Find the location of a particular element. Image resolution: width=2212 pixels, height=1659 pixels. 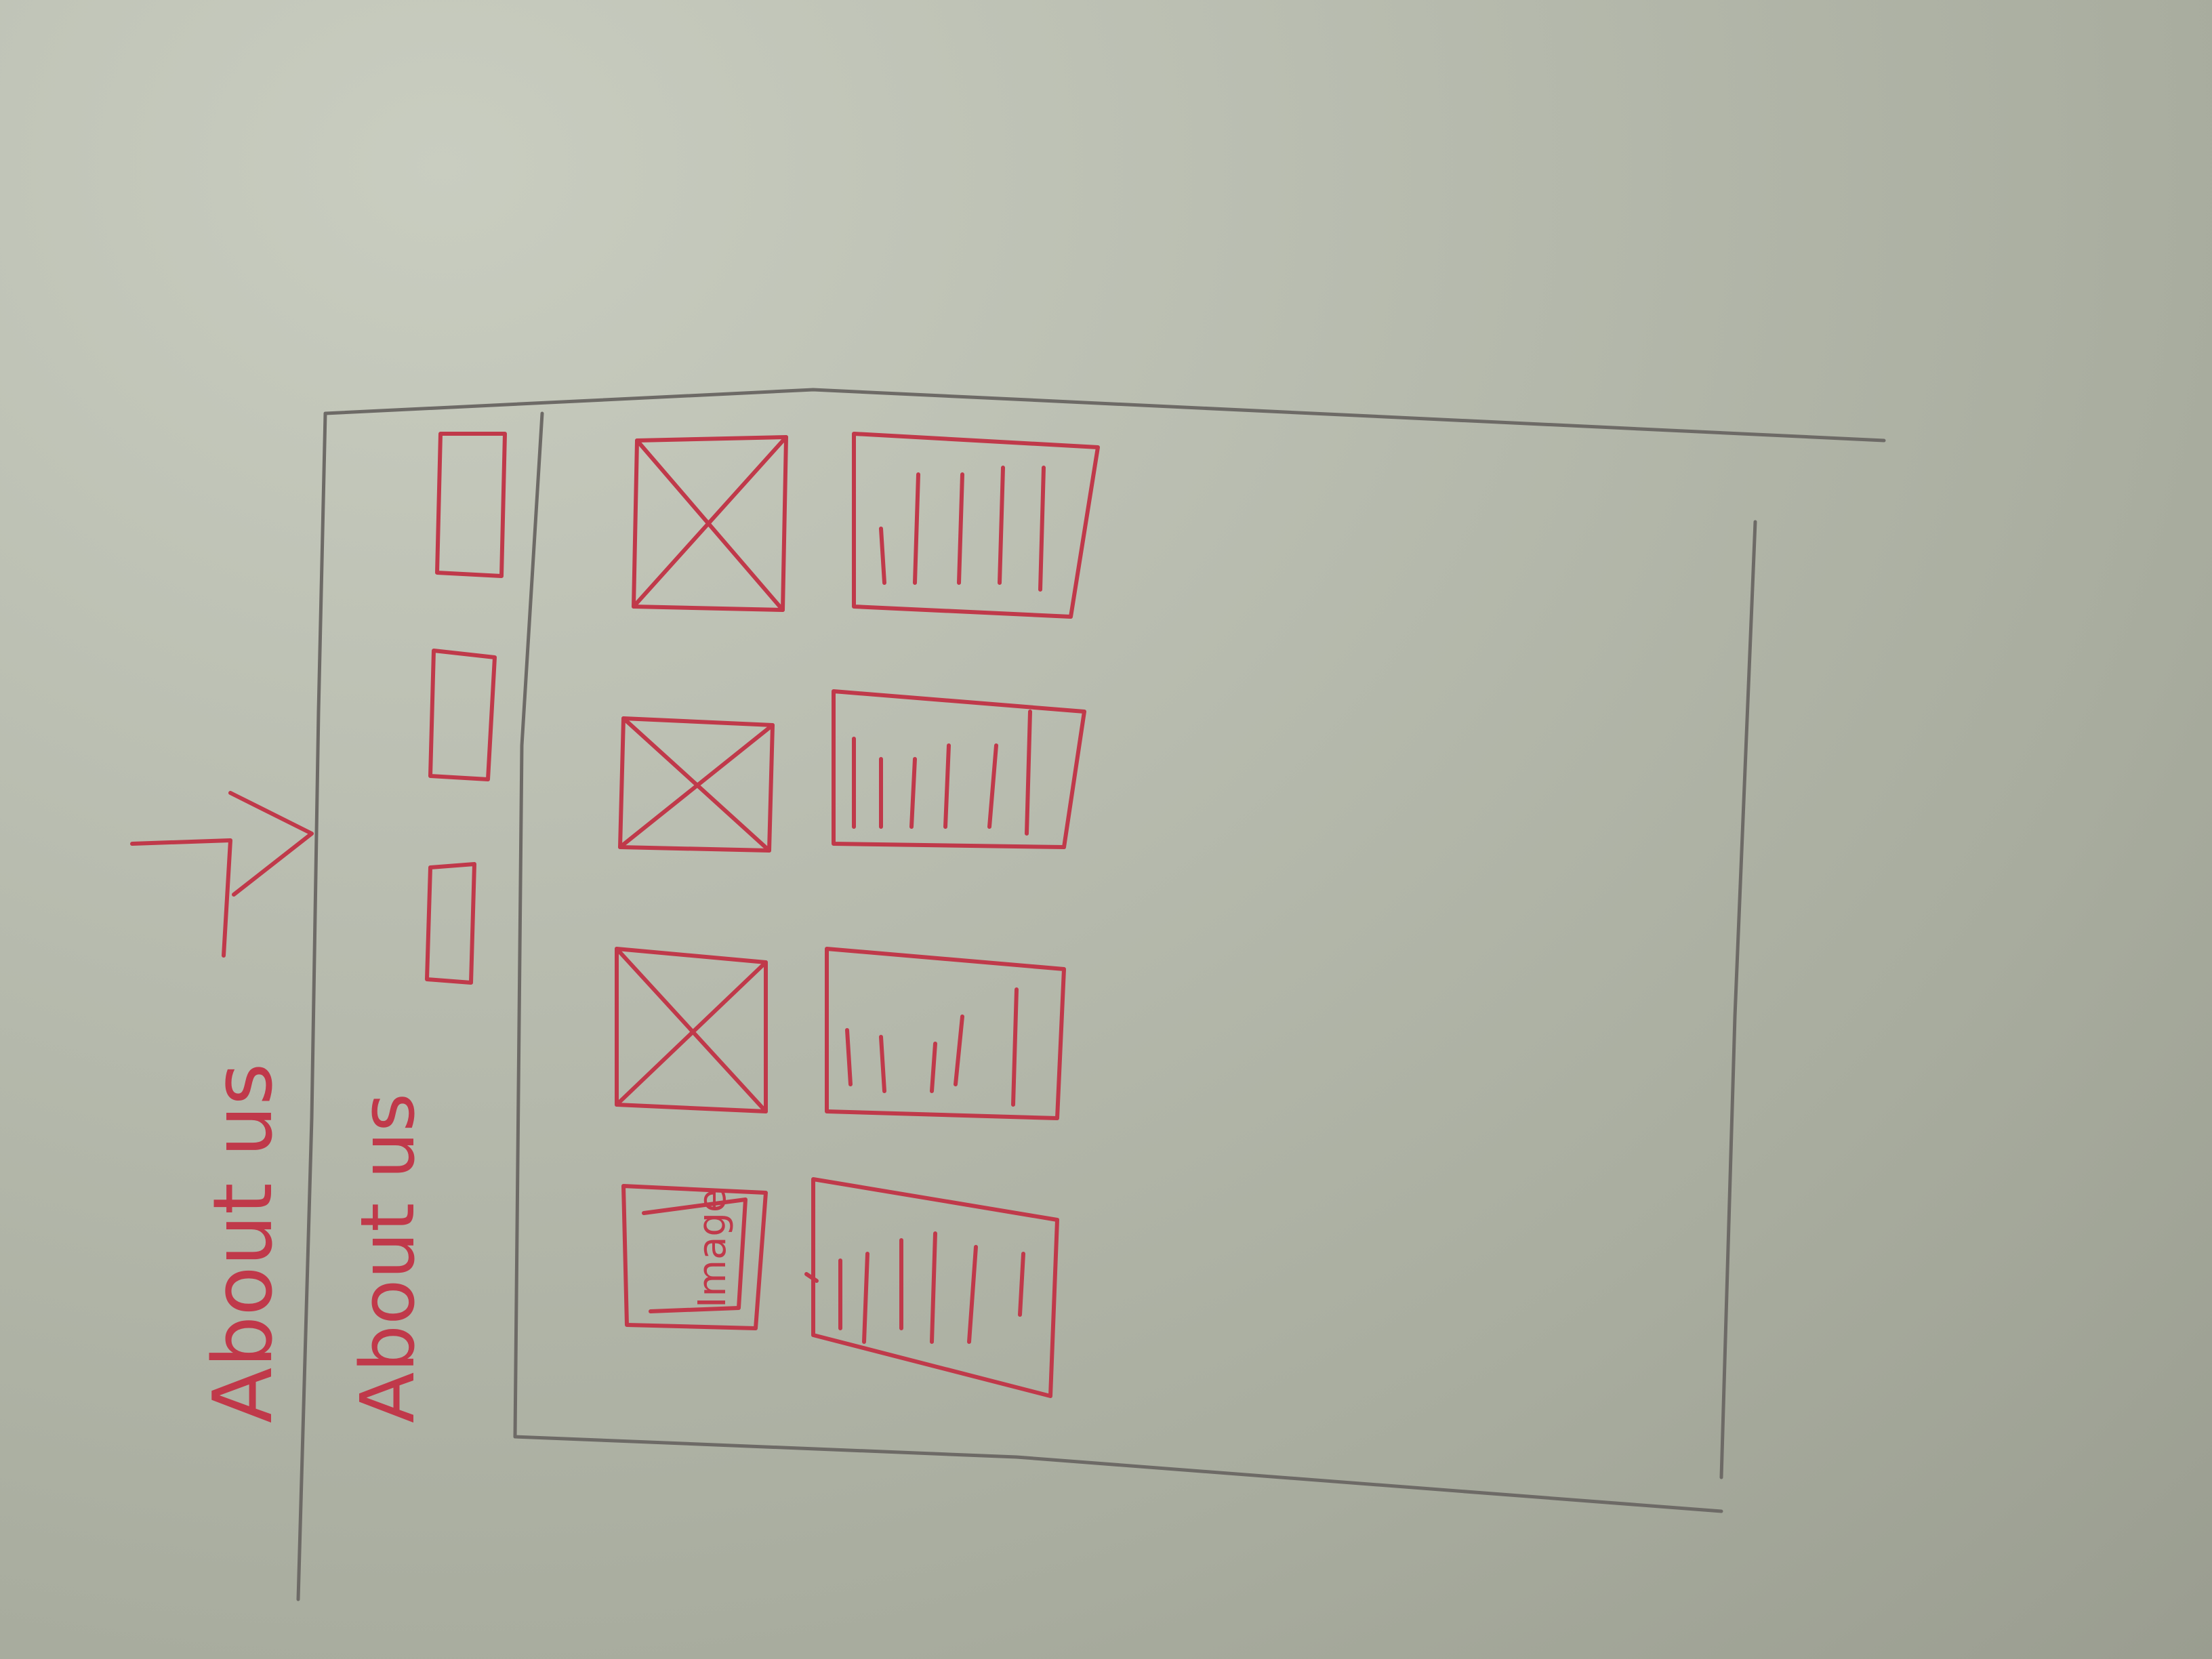

annotation-arrow-icon is located at coordinates (222, 874).